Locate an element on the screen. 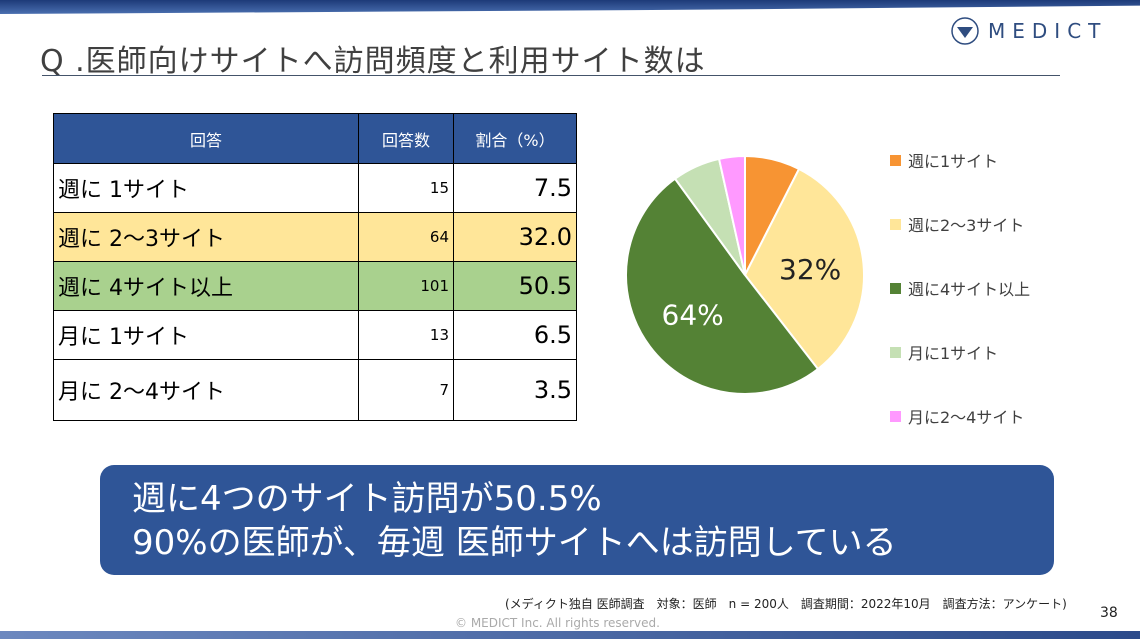 This screenshot has height=639, width=1140. legend-item: 週に1サイト is located at coordinates (960, 160).